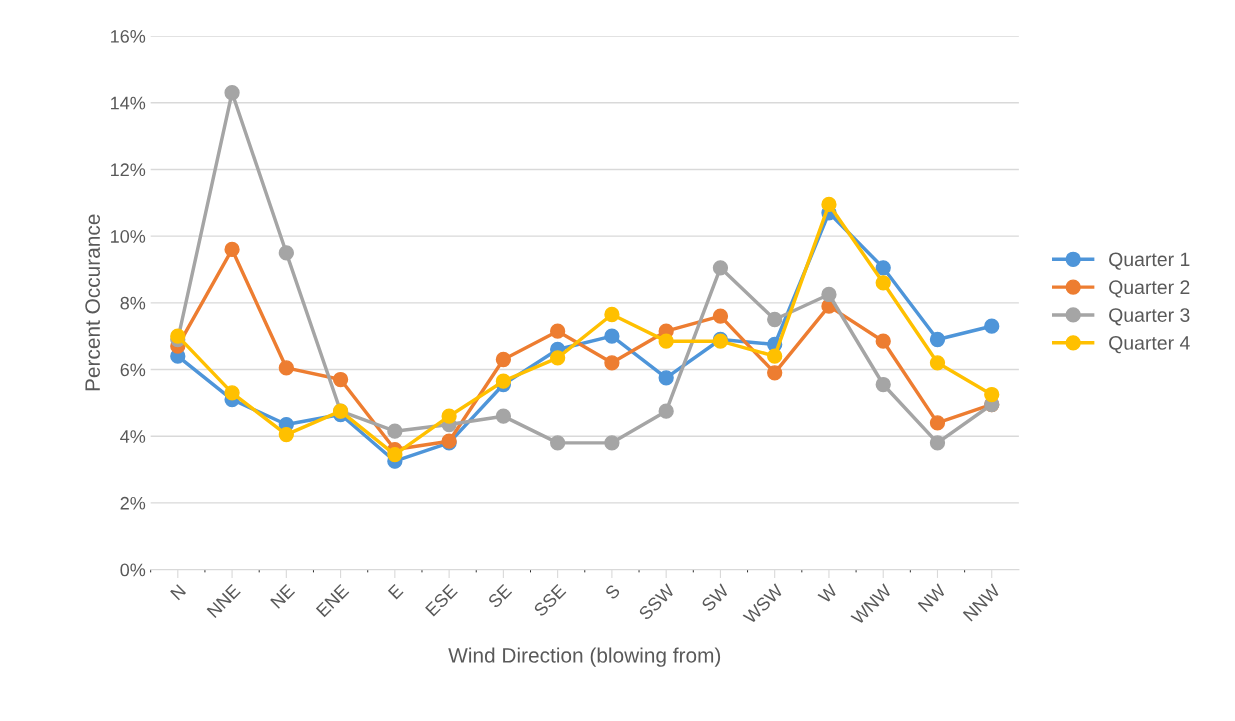 The height and width of the screenshot is (721, 1235). I want to click on x-tick-label: W, so click(828, 594).